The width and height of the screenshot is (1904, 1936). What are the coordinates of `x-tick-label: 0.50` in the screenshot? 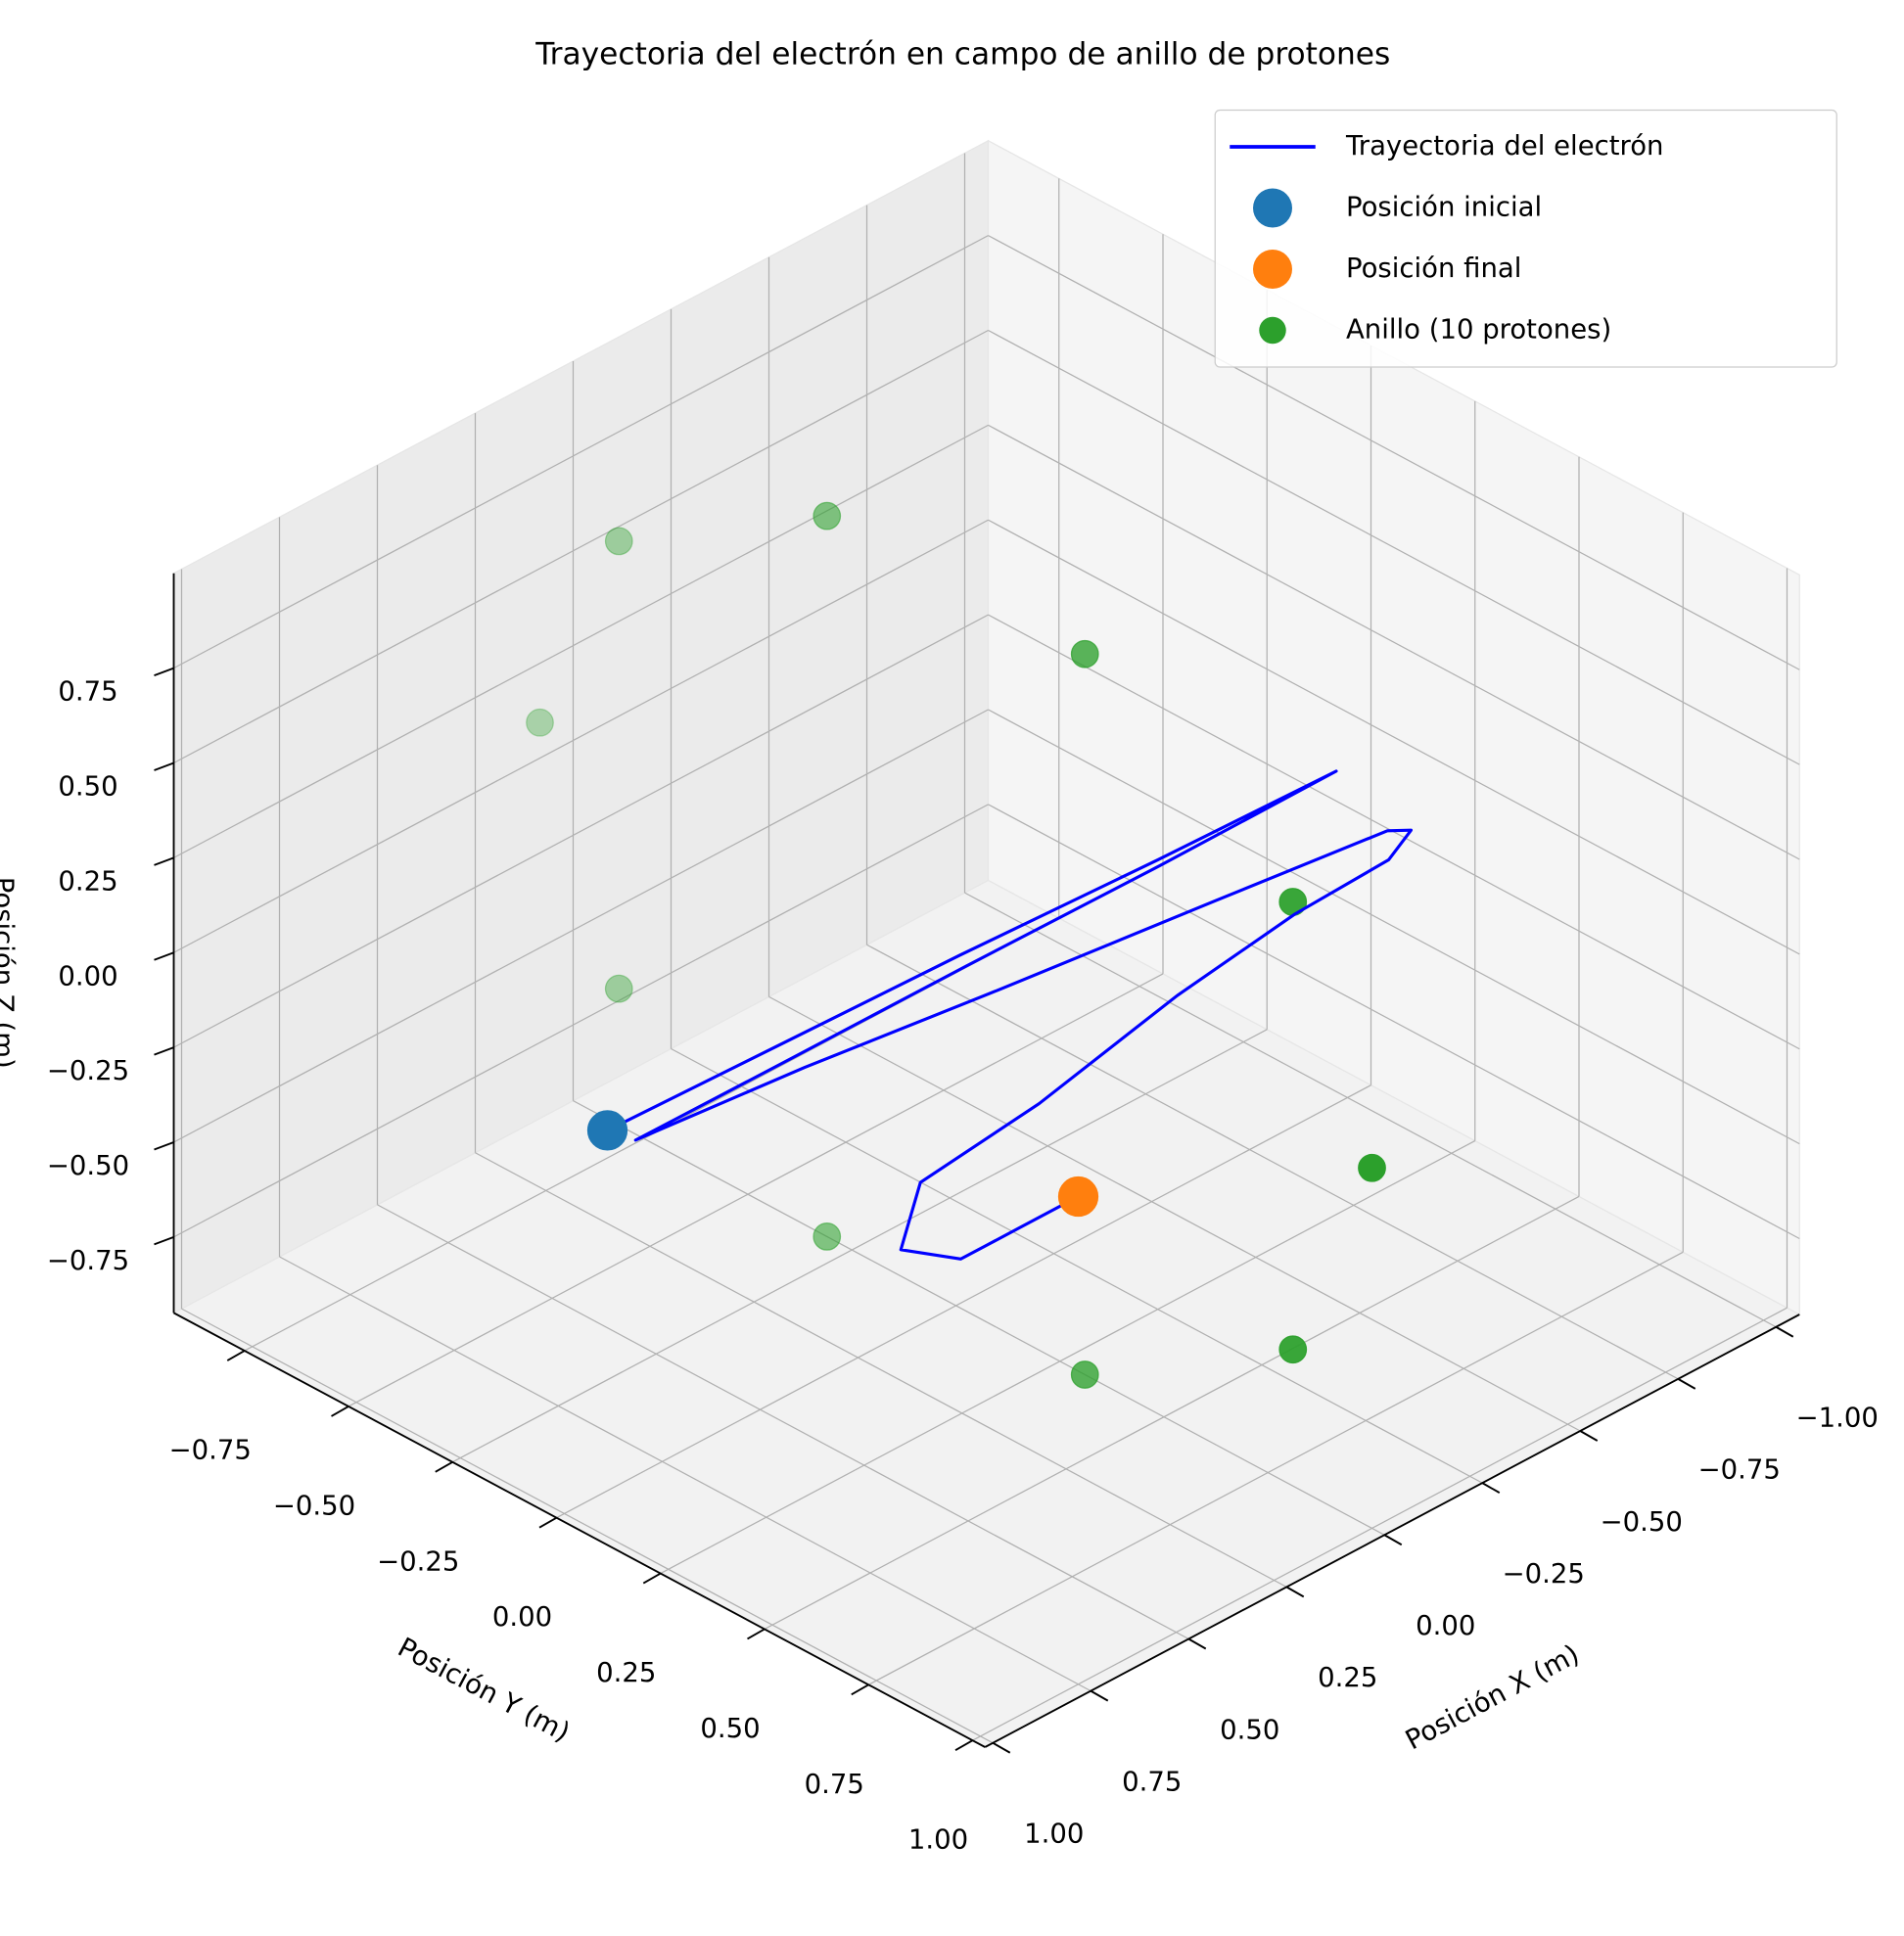 It's located at (1249, 1729).